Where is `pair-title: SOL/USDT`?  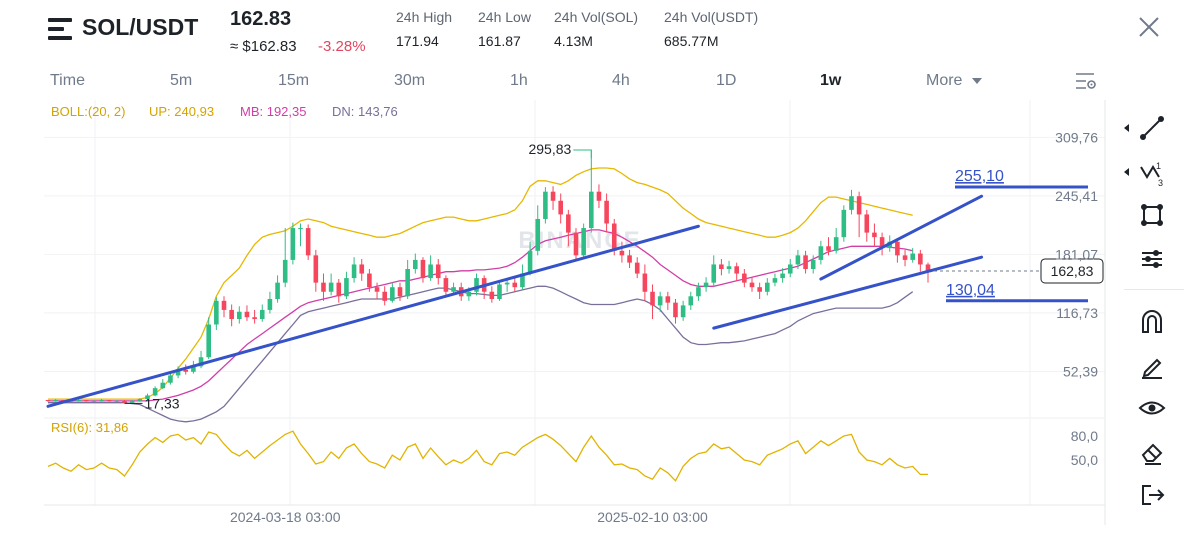
pair-title: SOL/USDT is located at coordinates (140, 27).